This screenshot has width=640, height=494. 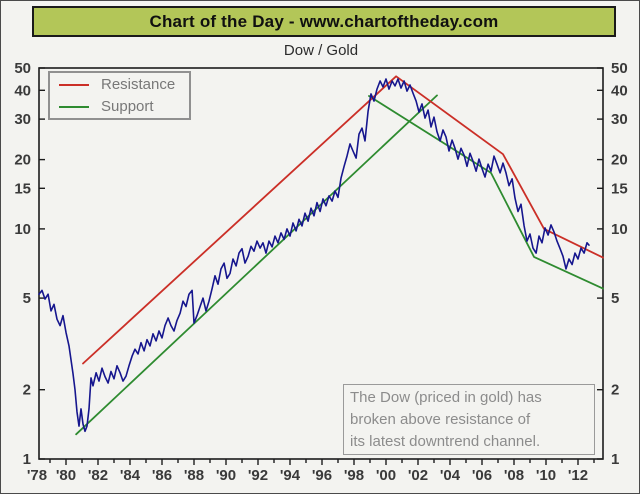 What do you see at coordinates (619, 188) in the screenshot?
I see `y-axis-label-right: 15` at bounding box center [619, 188].